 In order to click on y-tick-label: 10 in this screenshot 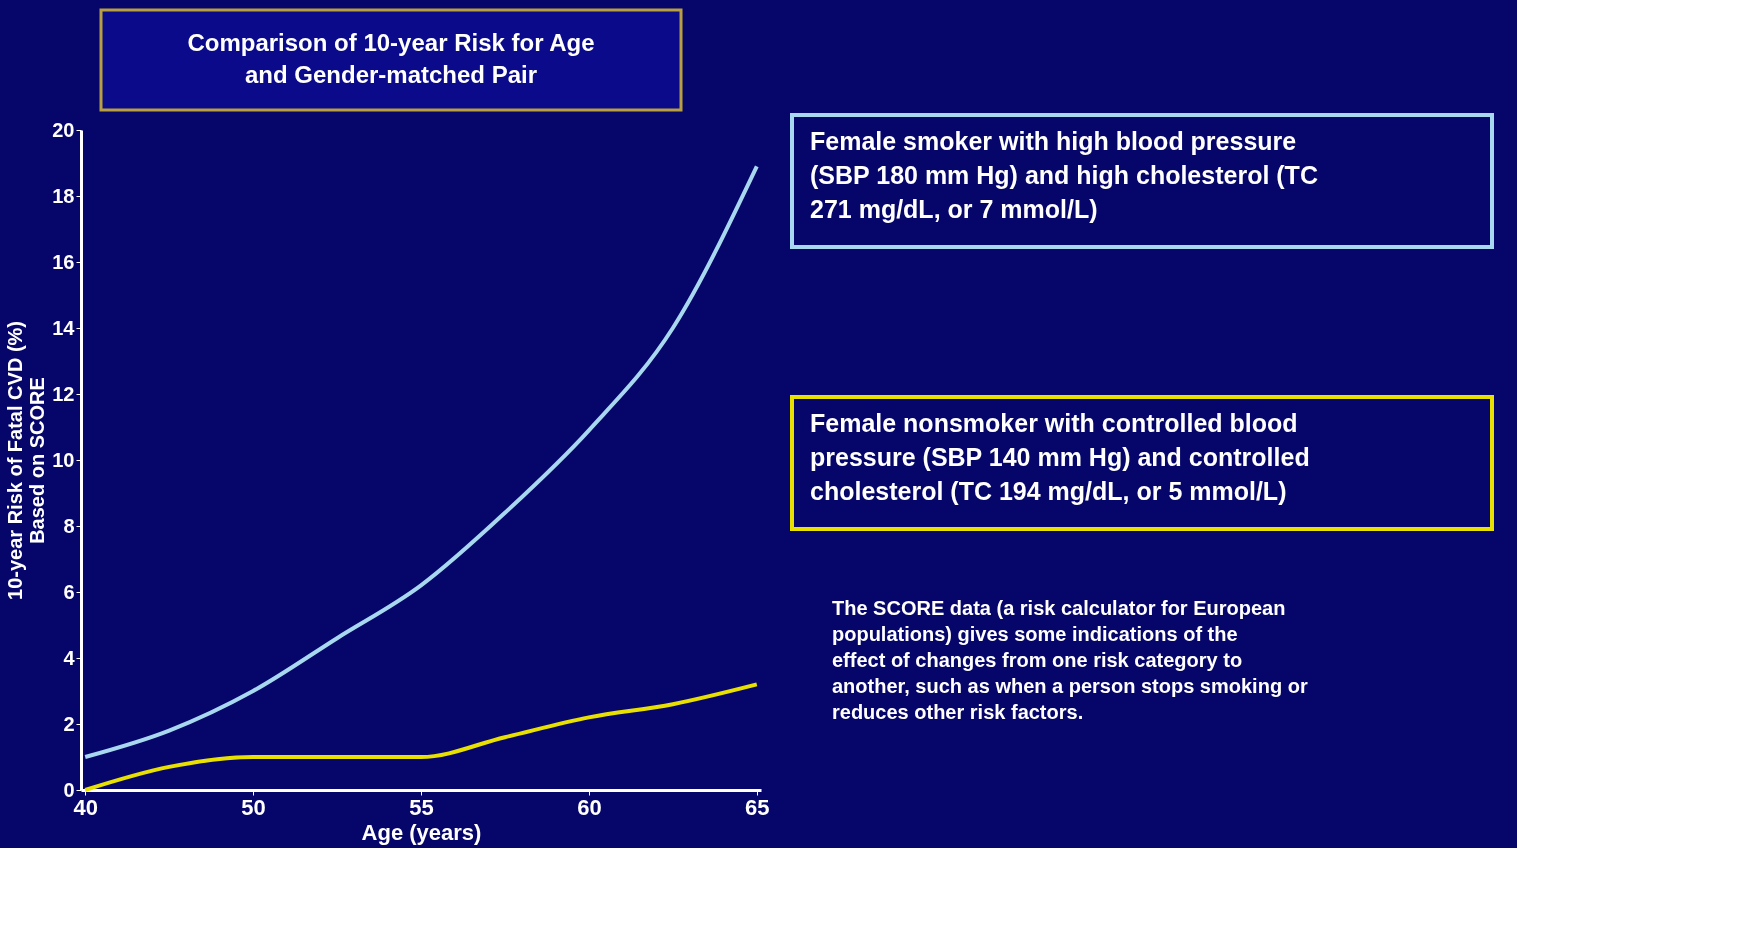, I will do `click(63, 459)`.